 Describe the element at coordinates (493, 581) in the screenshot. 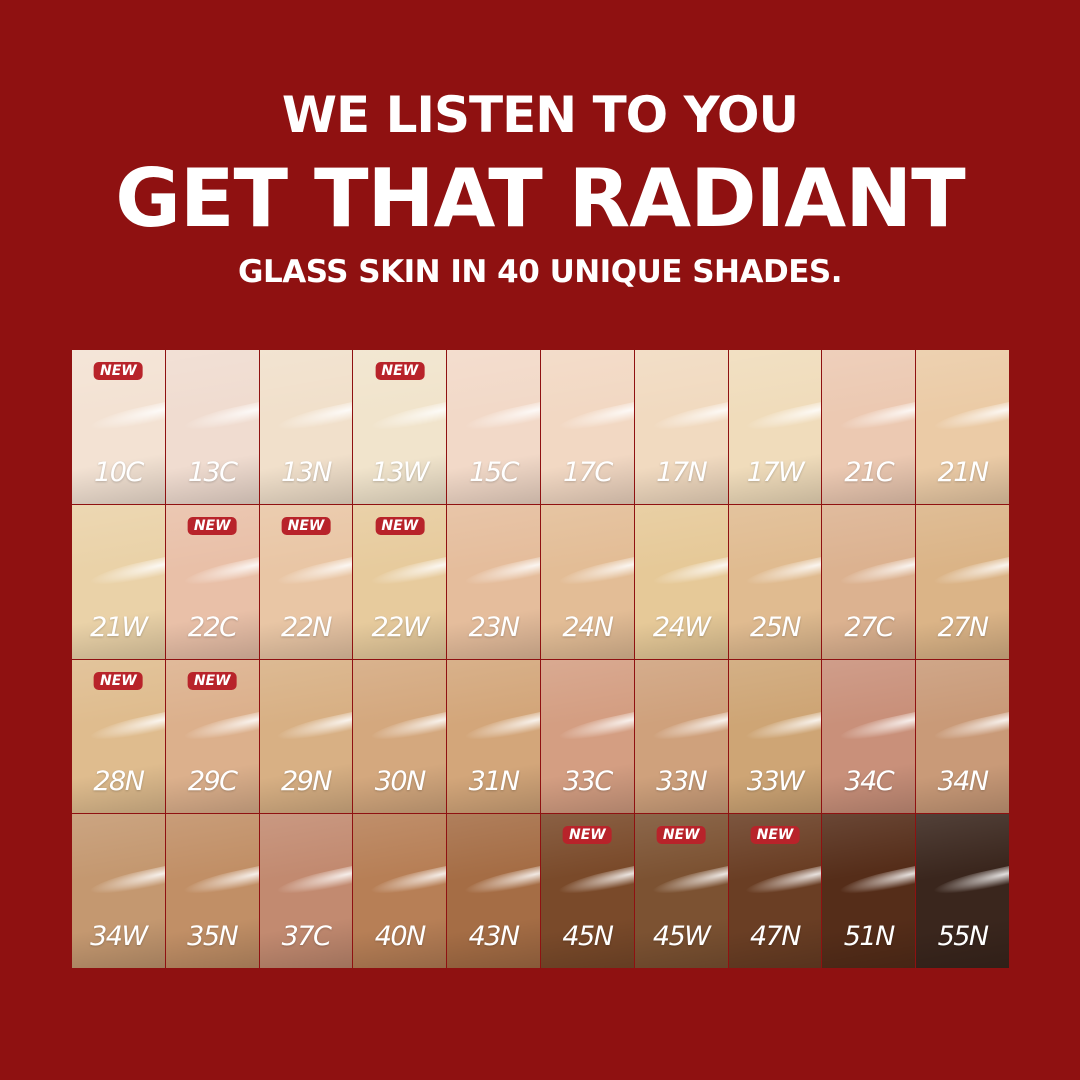

I see `shade-swatch: 23N` at that location.